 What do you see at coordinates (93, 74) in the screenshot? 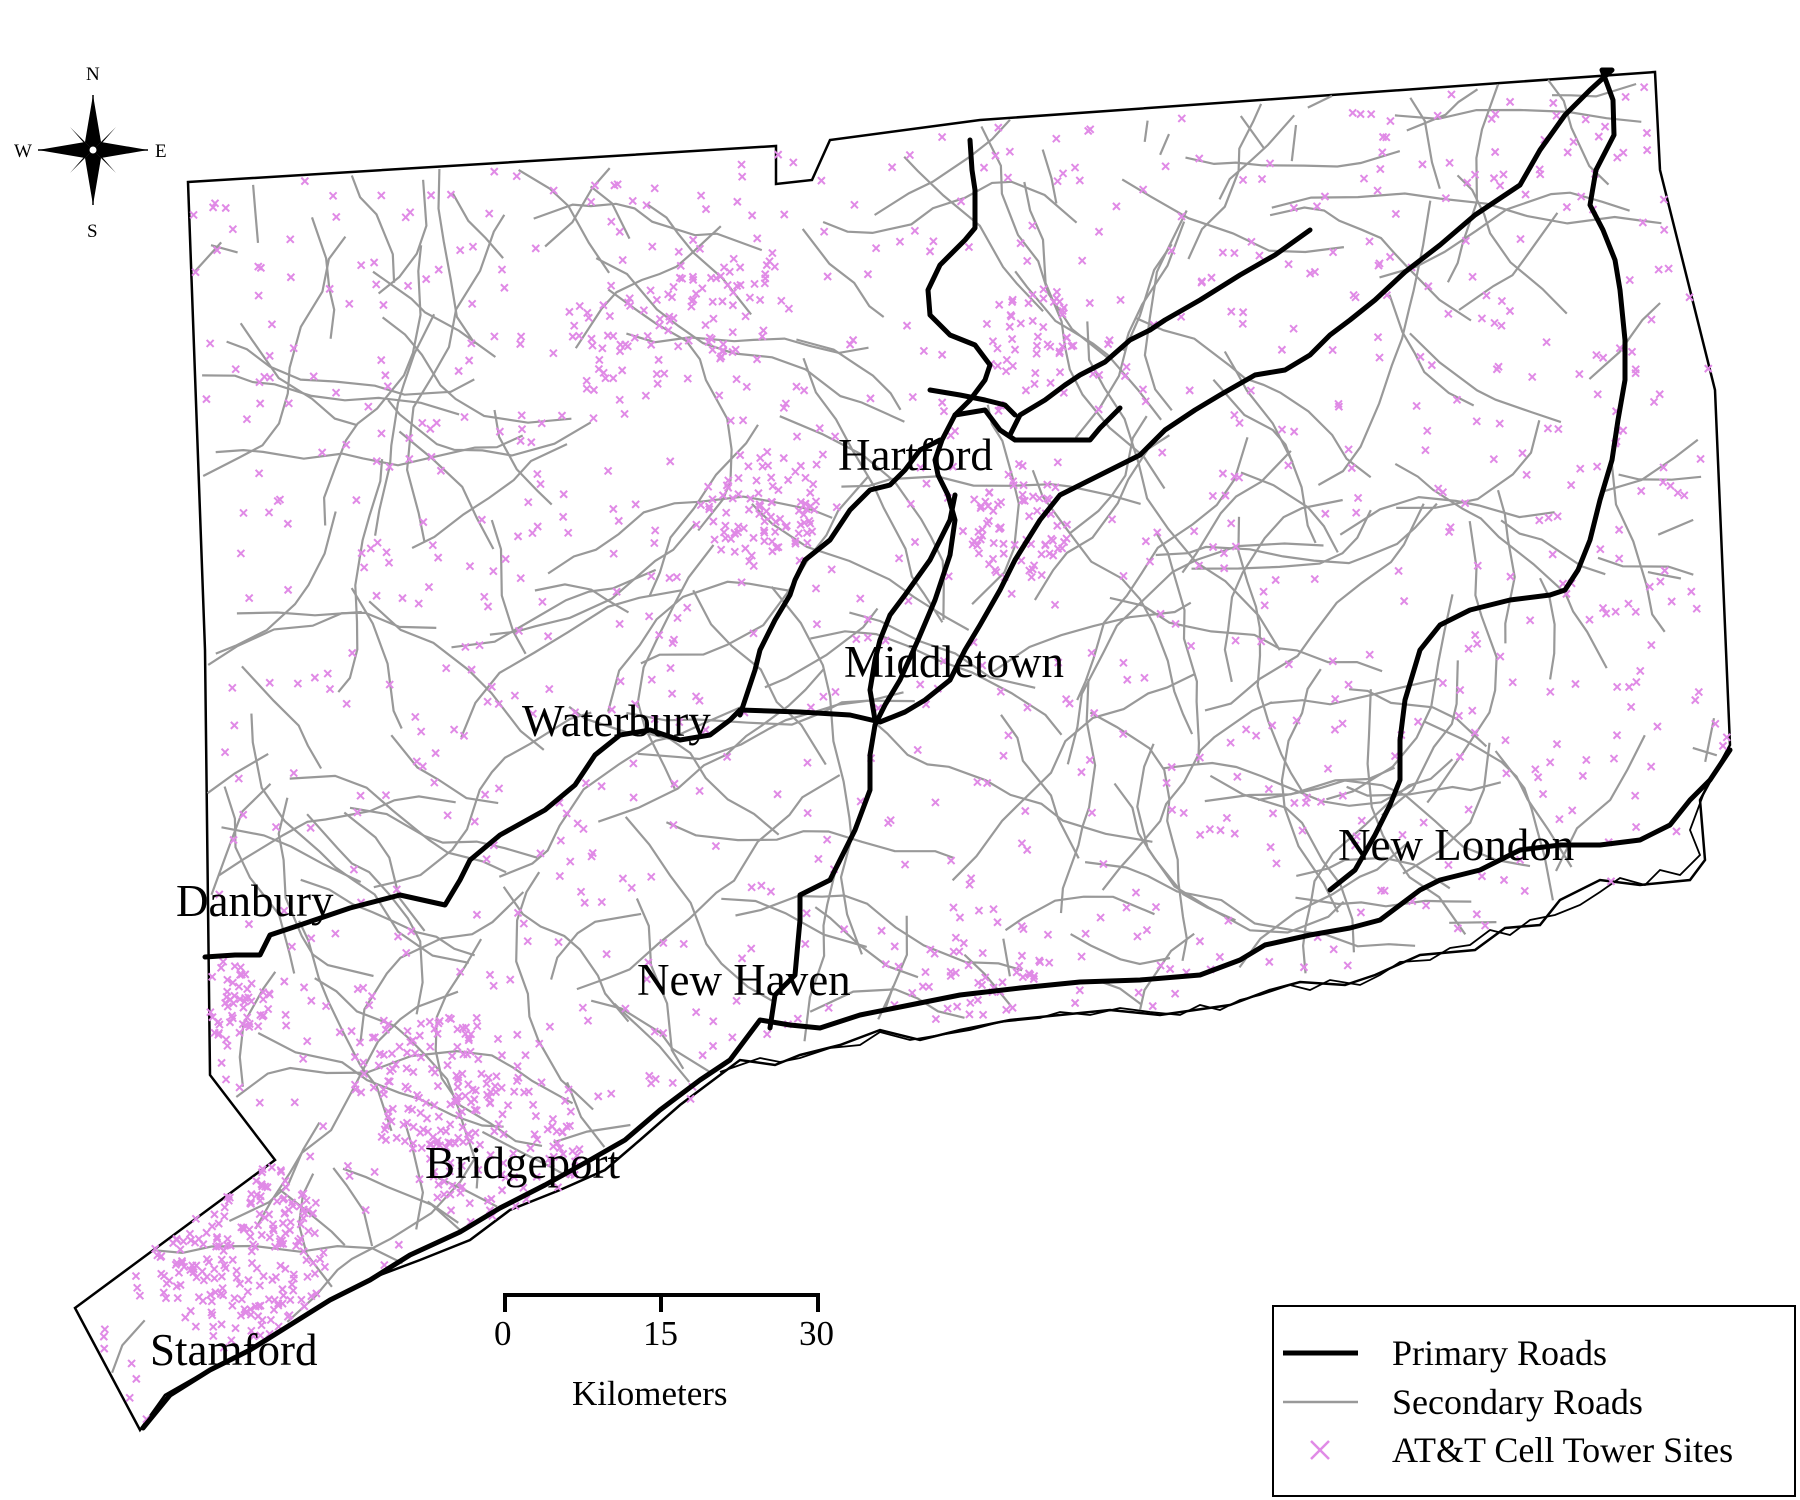
I see `compass-north-label: N` at bounding box center [93, 74].